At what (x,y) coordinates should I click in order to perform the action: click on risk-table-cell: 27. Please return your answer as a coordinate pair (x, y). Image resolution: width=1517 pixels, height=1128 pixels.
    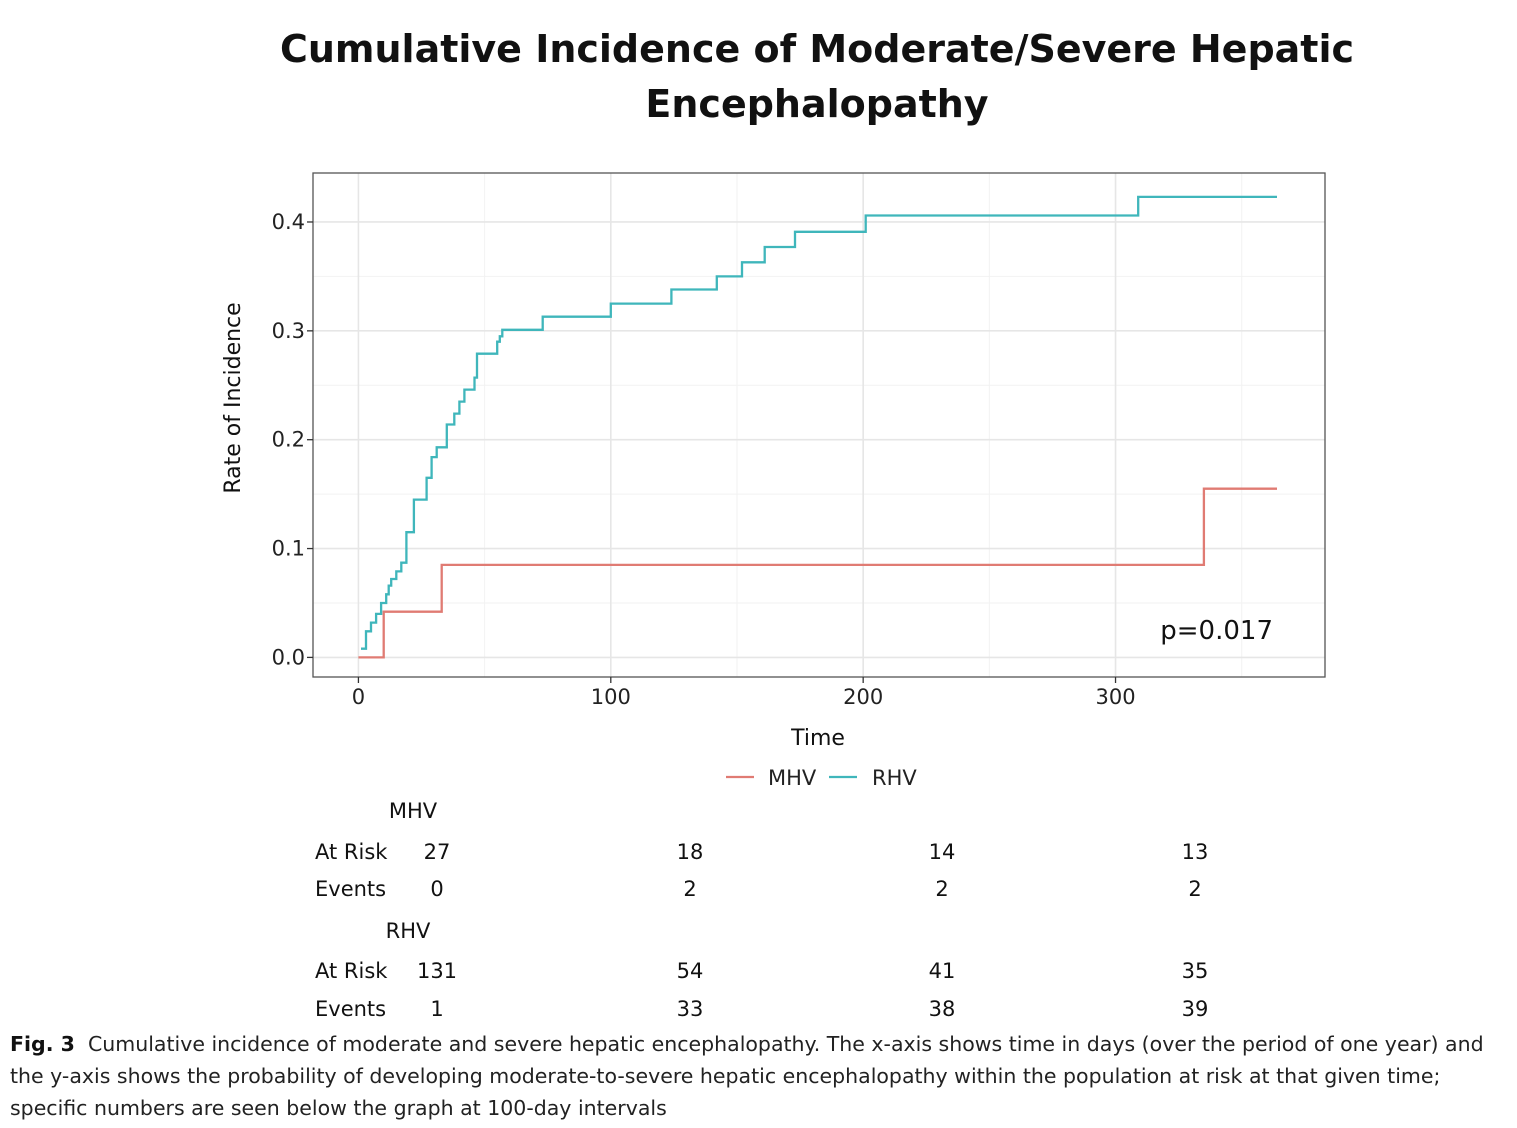
    Looking at the image, I should click on (437, 852).